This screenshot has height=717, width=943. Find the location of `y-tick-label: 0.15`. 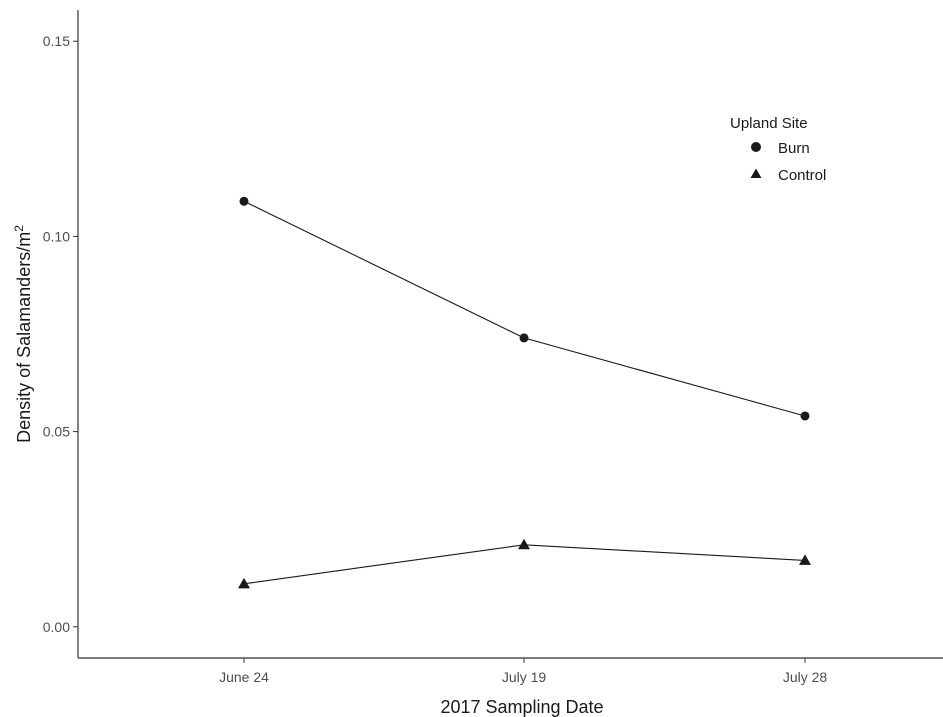

y-tick-label: 0.15 is located at coordinates (56, 41).